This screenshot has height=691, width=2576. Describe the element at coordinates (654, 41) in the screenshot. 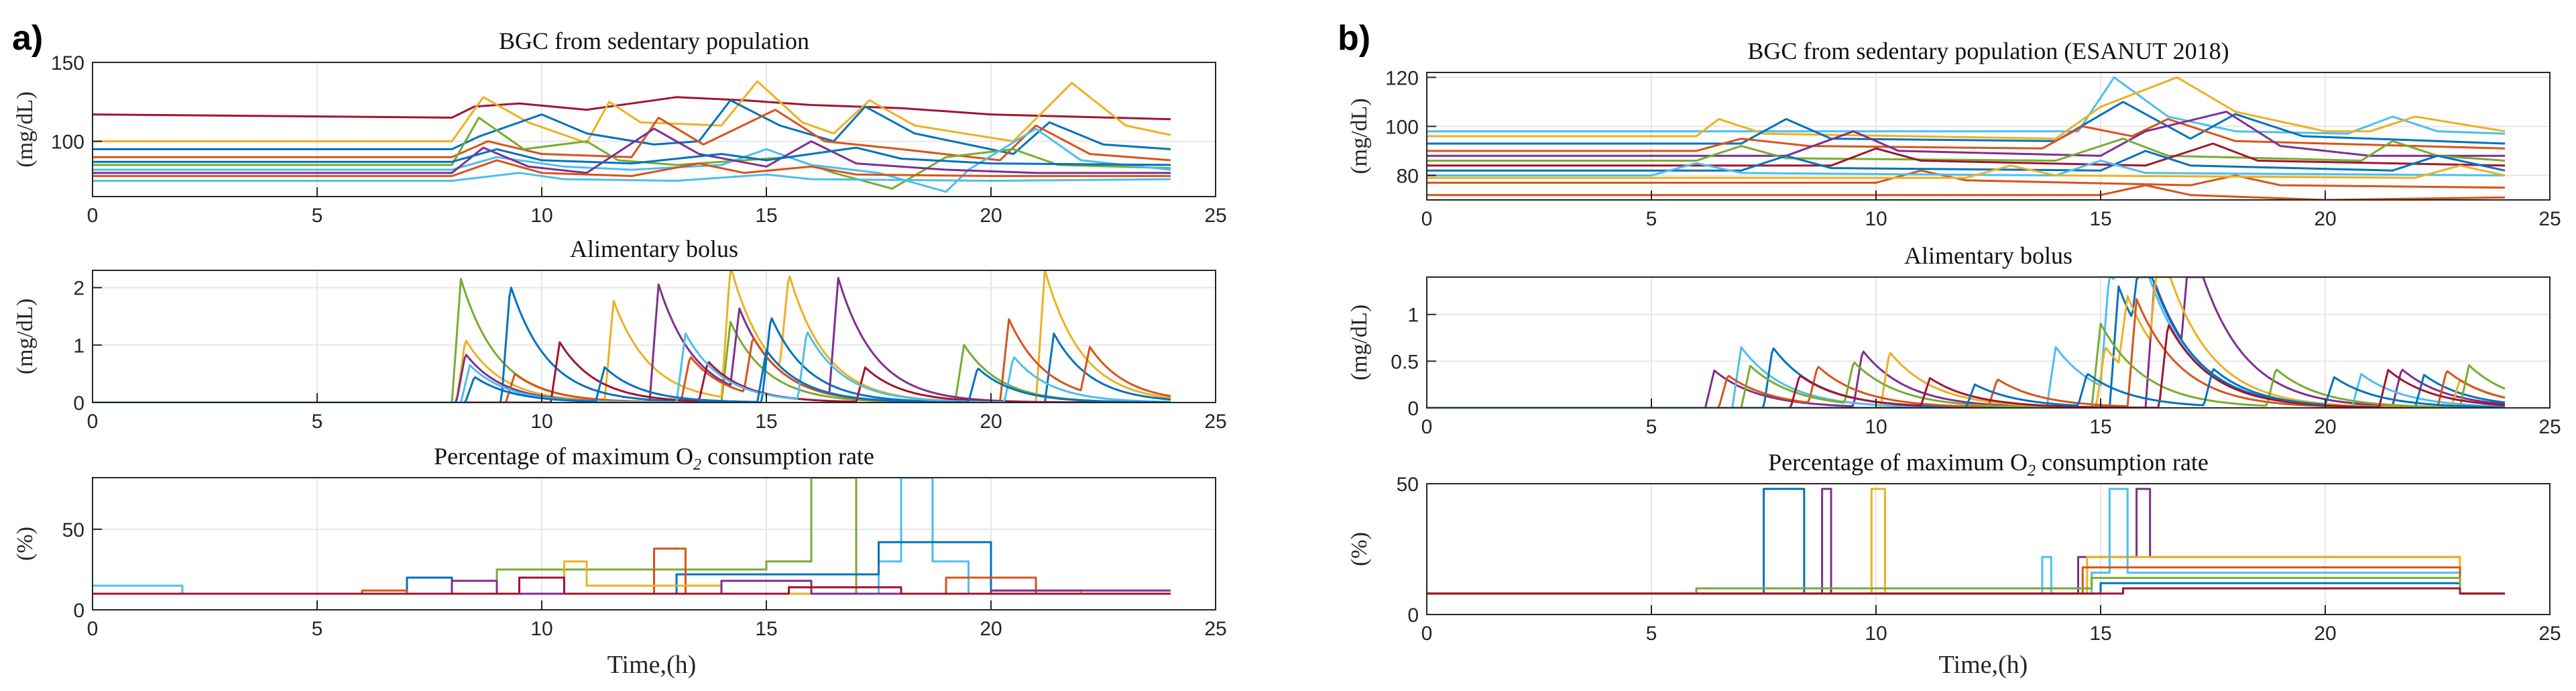

I see `chart-title-main: BGC from sedentary population` at that location.